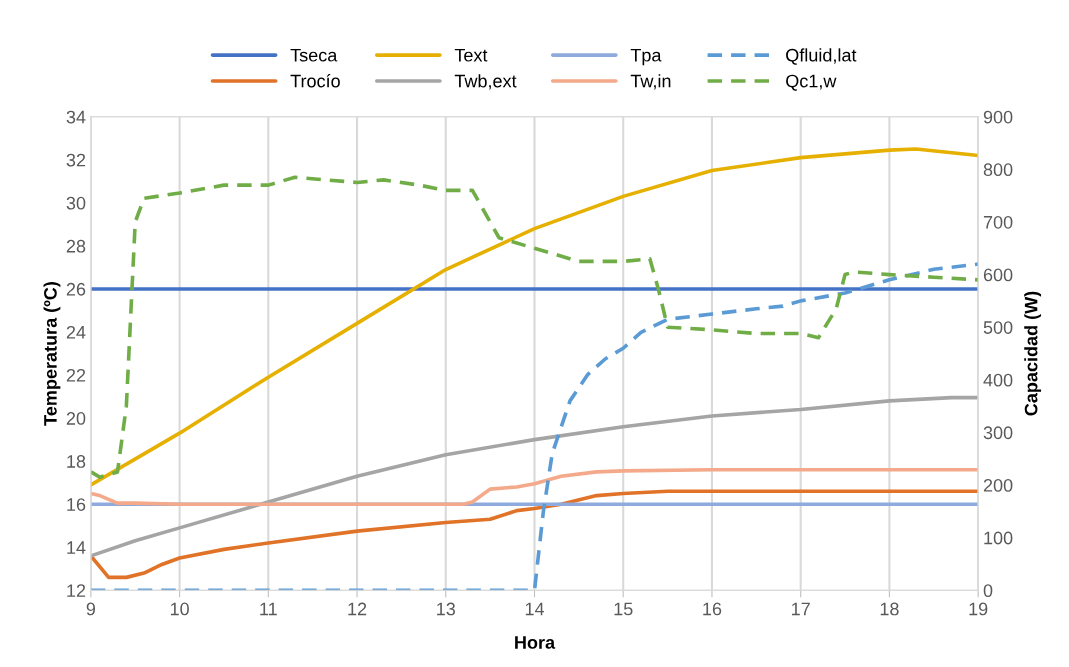 This screenshot has height=667, width=1069. I want to click on y2-axis-title: Capacidad (W), so click(1033, 353).